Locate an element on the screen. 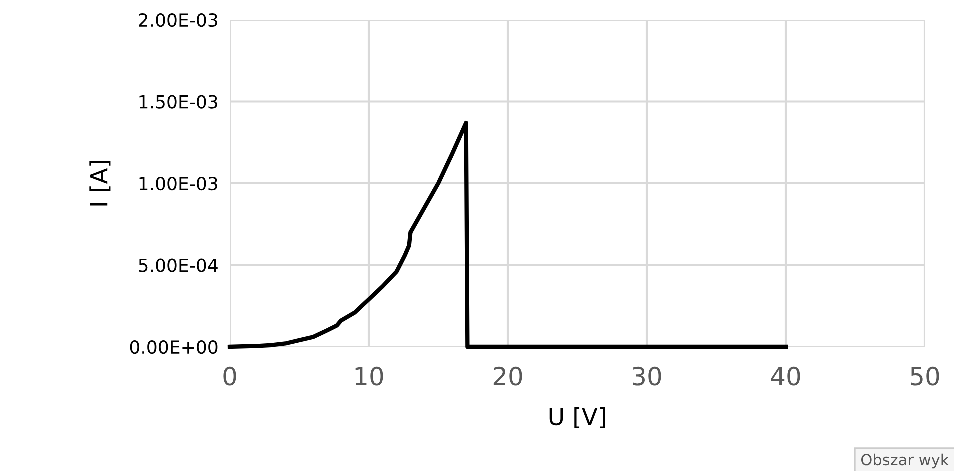 The image size is (954, 471). x-axis-title: U [V] is located at coordinates (578, 417).